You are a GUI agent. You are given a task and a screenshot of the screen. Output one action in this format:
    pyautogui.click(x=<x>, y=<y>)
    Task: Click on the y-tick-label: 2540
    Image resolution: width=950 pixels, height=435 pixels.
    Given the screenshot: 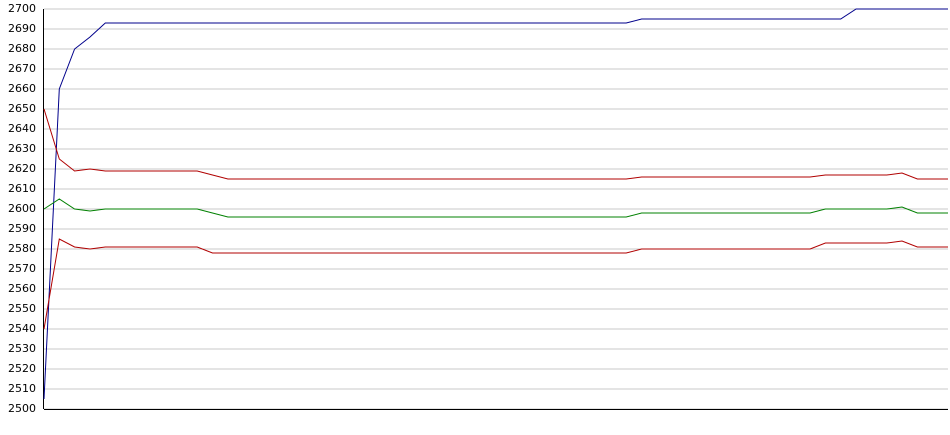 What is the action you would take?
    pyautogui.click(x=22, y=328)
    